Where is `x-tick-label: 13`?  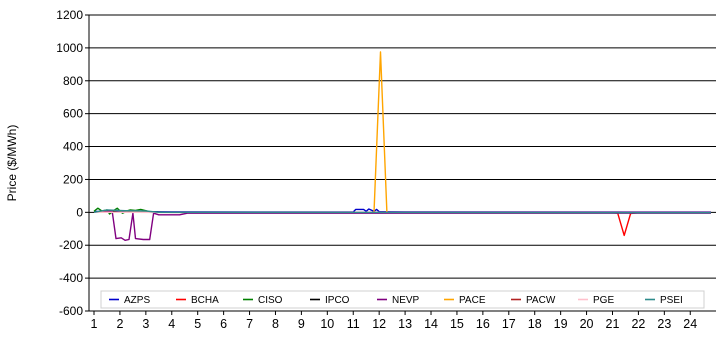
x-tick-label: 13 is located at coordinates (405, 324).